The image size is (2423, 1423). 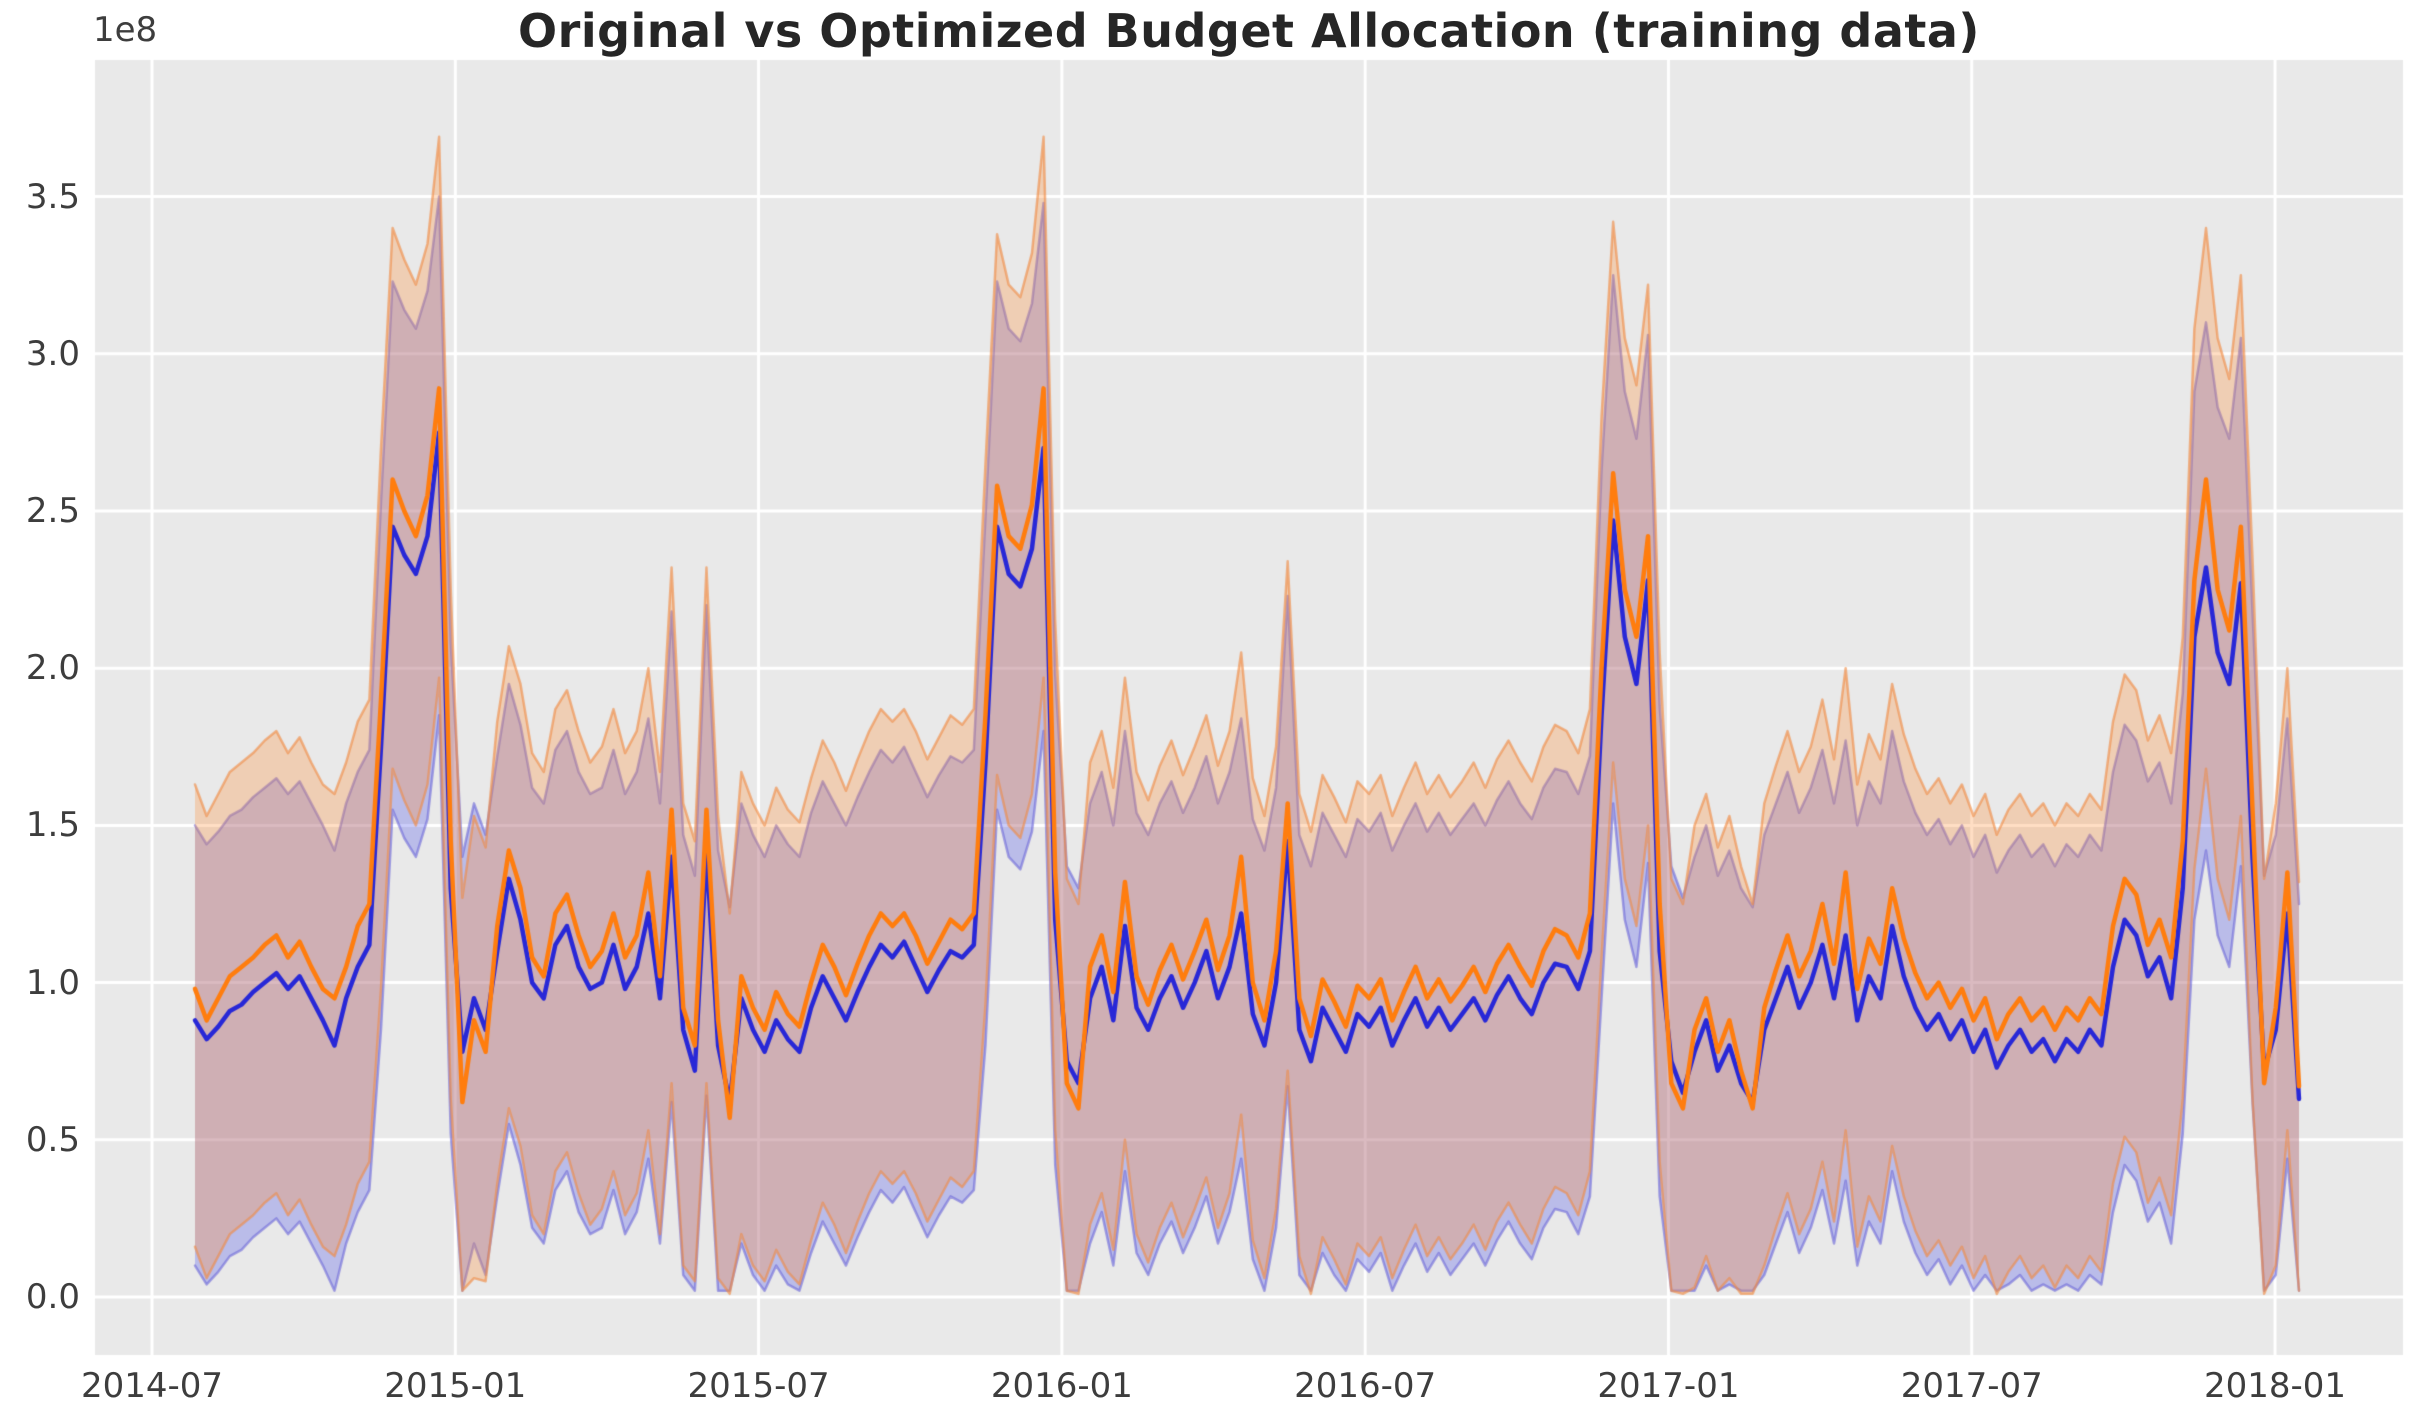 What do you see at coordinates (52, 511) in the screenshot?
I see `y-tick-label: 2.5` at bounding box center [52, 511].